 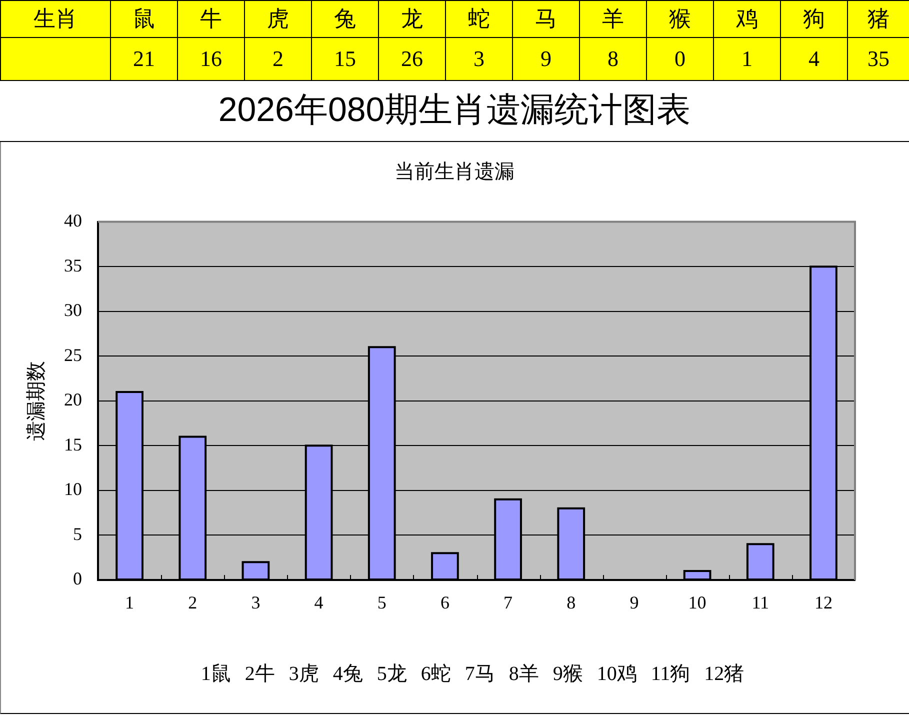 What do you see at coordinates (77, 578) in the screenshot?
I see `y-tick-label: 0` at bounding box center [77, 578].